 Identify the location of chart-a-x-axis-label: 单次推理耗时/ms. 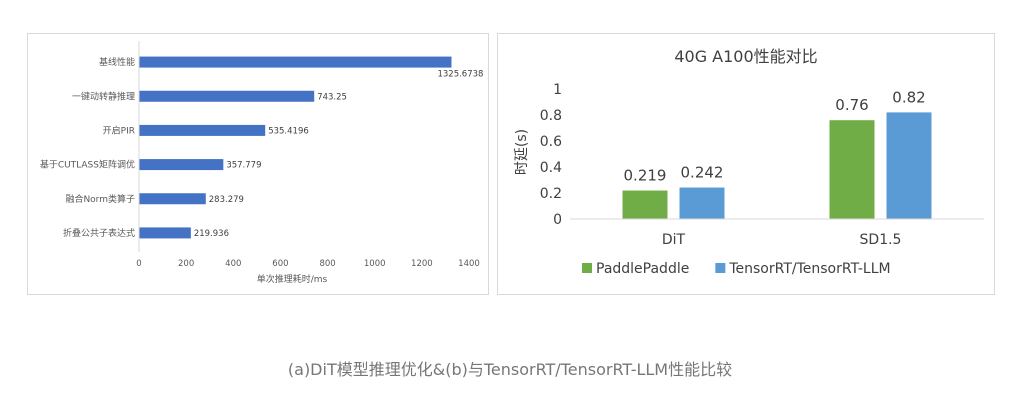
(292, 279).